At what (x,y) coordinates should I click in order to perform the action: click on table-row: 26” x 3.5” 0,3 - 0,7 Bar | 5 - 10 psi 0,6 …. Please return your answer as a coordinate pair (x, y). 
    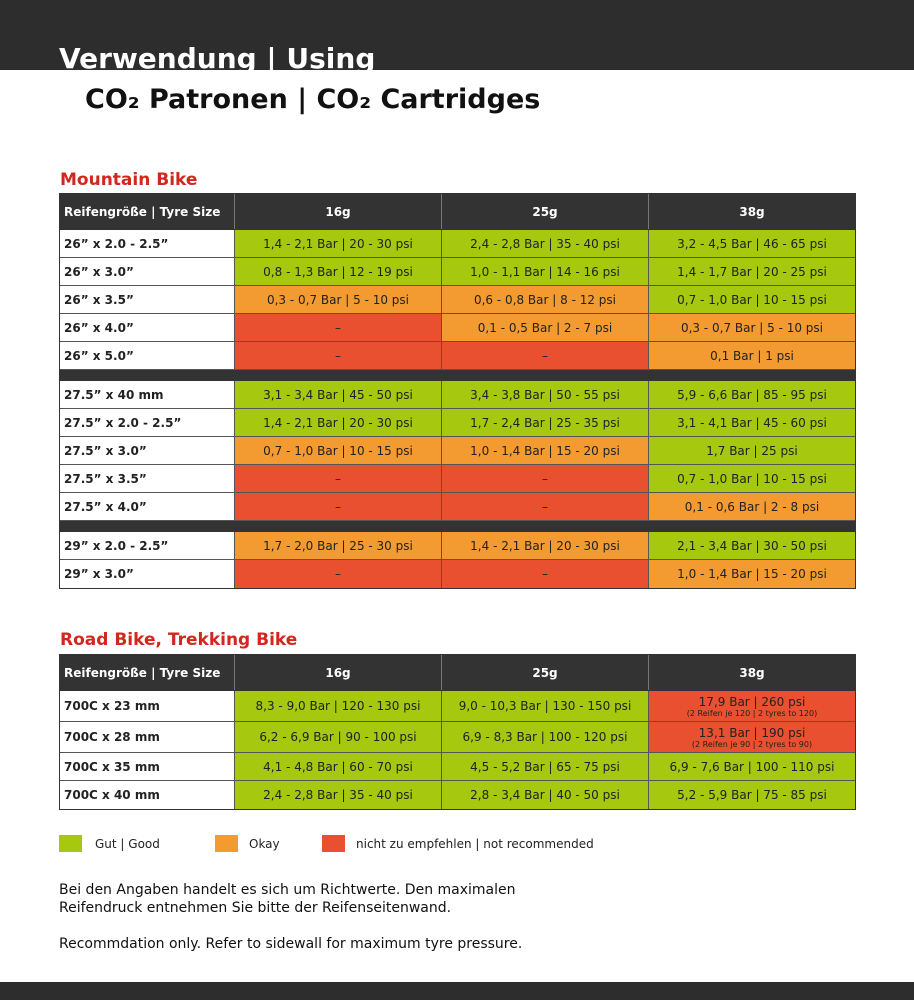
    Looking at the image, I should click on (457, 300).